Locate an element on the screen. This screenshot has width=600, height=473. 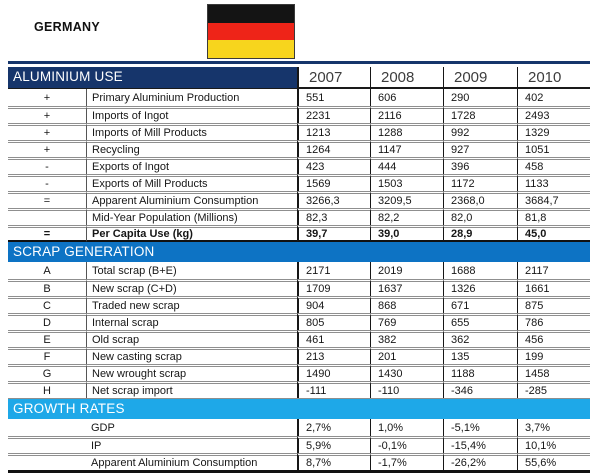
row-symbol: E is located at coordinates (47, 338).